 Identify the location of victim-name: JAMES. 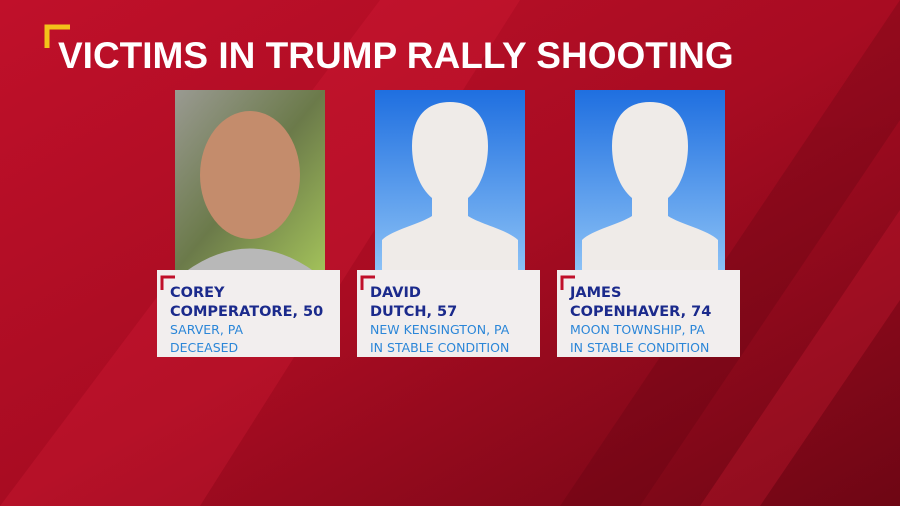
(595, 293).